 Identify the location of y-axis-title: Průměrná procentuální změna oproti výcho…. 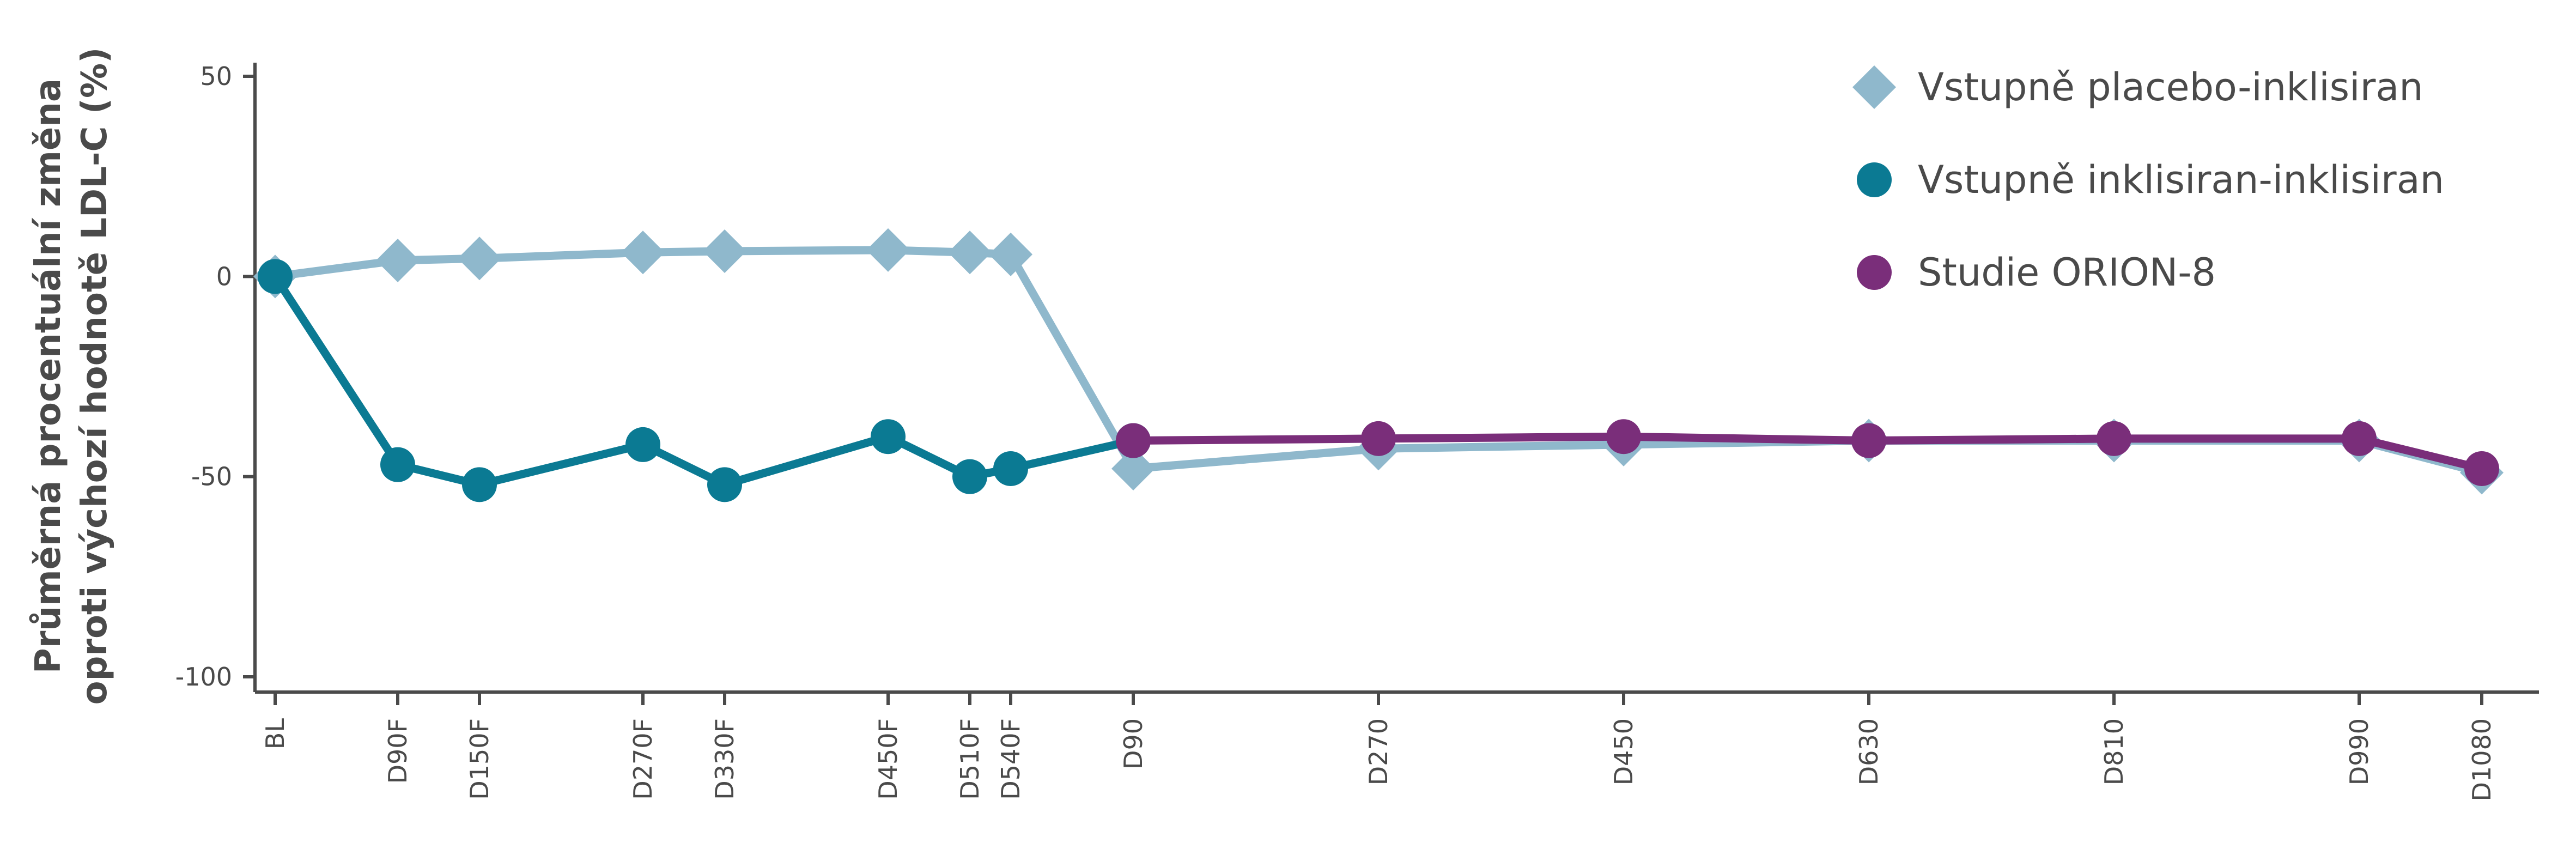
(72, 376).